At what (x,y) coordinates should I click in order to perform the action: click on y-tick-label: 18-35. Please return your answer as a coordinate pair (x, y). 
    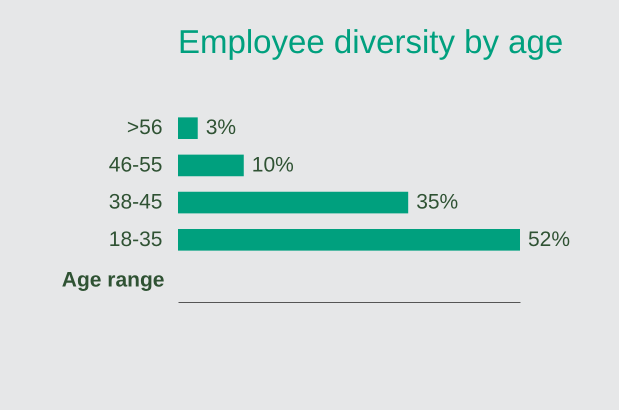
    Looking at the image, I should click on (135, 239).